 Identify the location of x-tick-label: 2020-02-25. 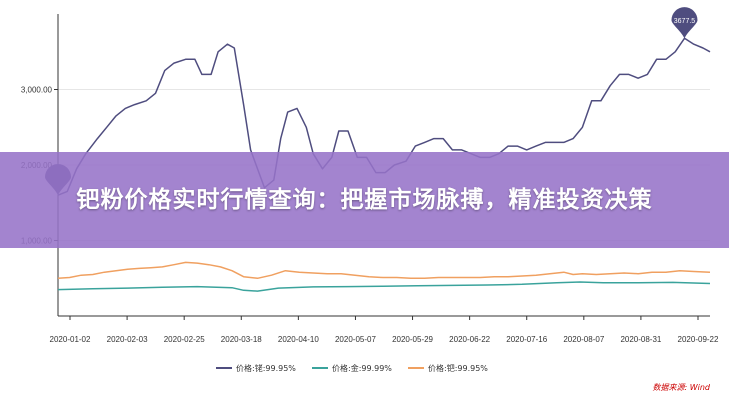
(184, 339).